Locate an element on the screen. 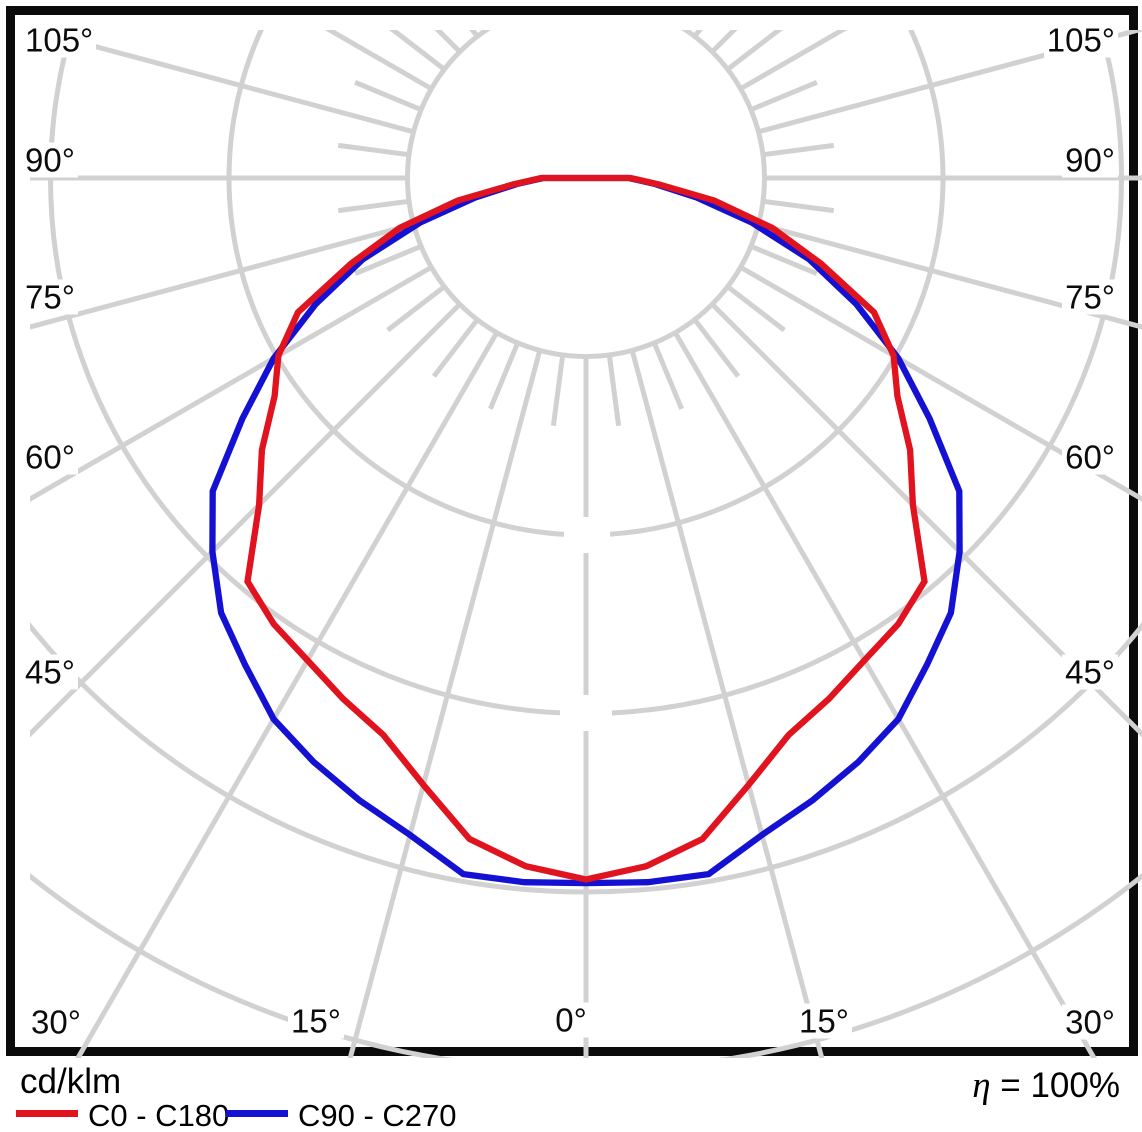 The width and height of the screenshot is (1142, 1132). legend-line-swatch-red is located at coordinates (47, 1113).